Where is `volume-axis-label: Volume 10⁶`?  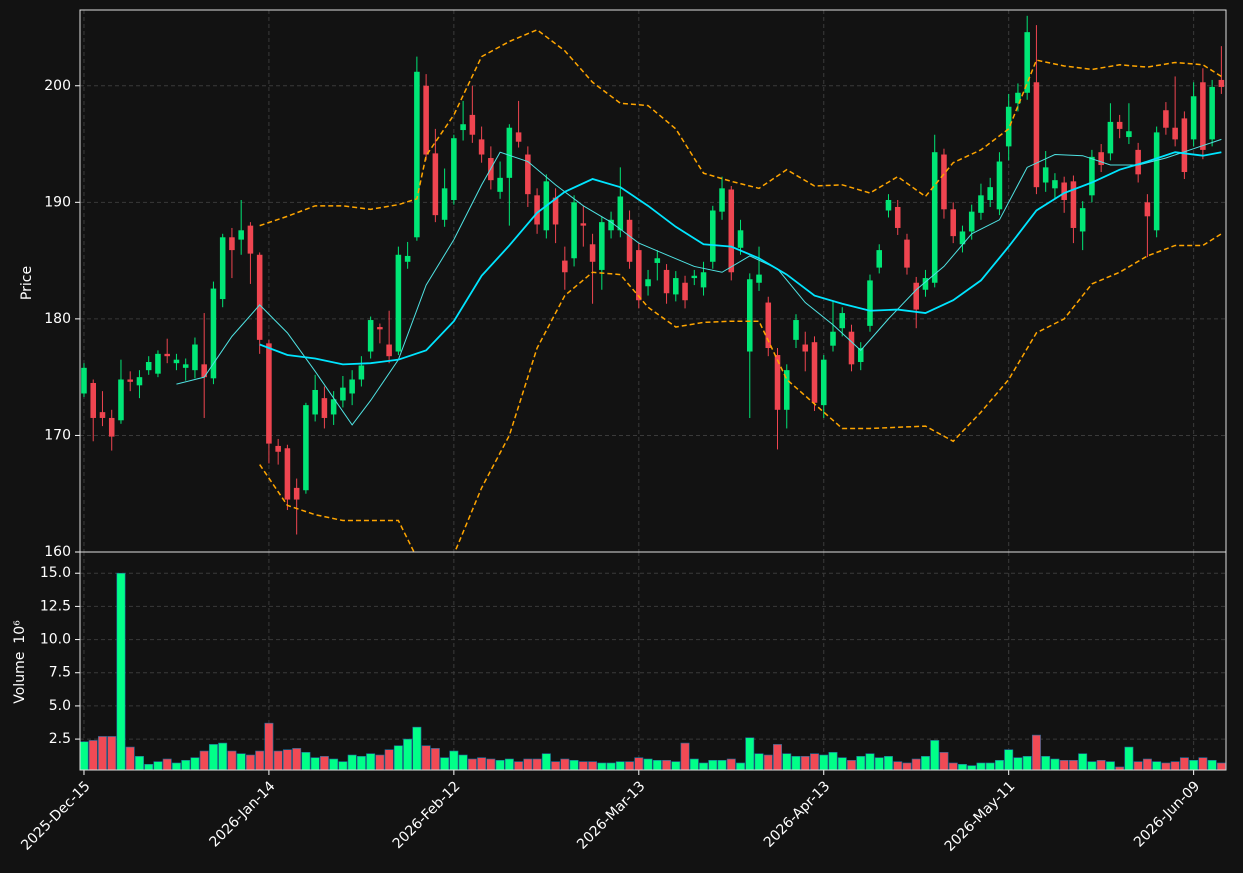 volume-axis-label: Volume 10⁶ is located at coordinates (20, 662).